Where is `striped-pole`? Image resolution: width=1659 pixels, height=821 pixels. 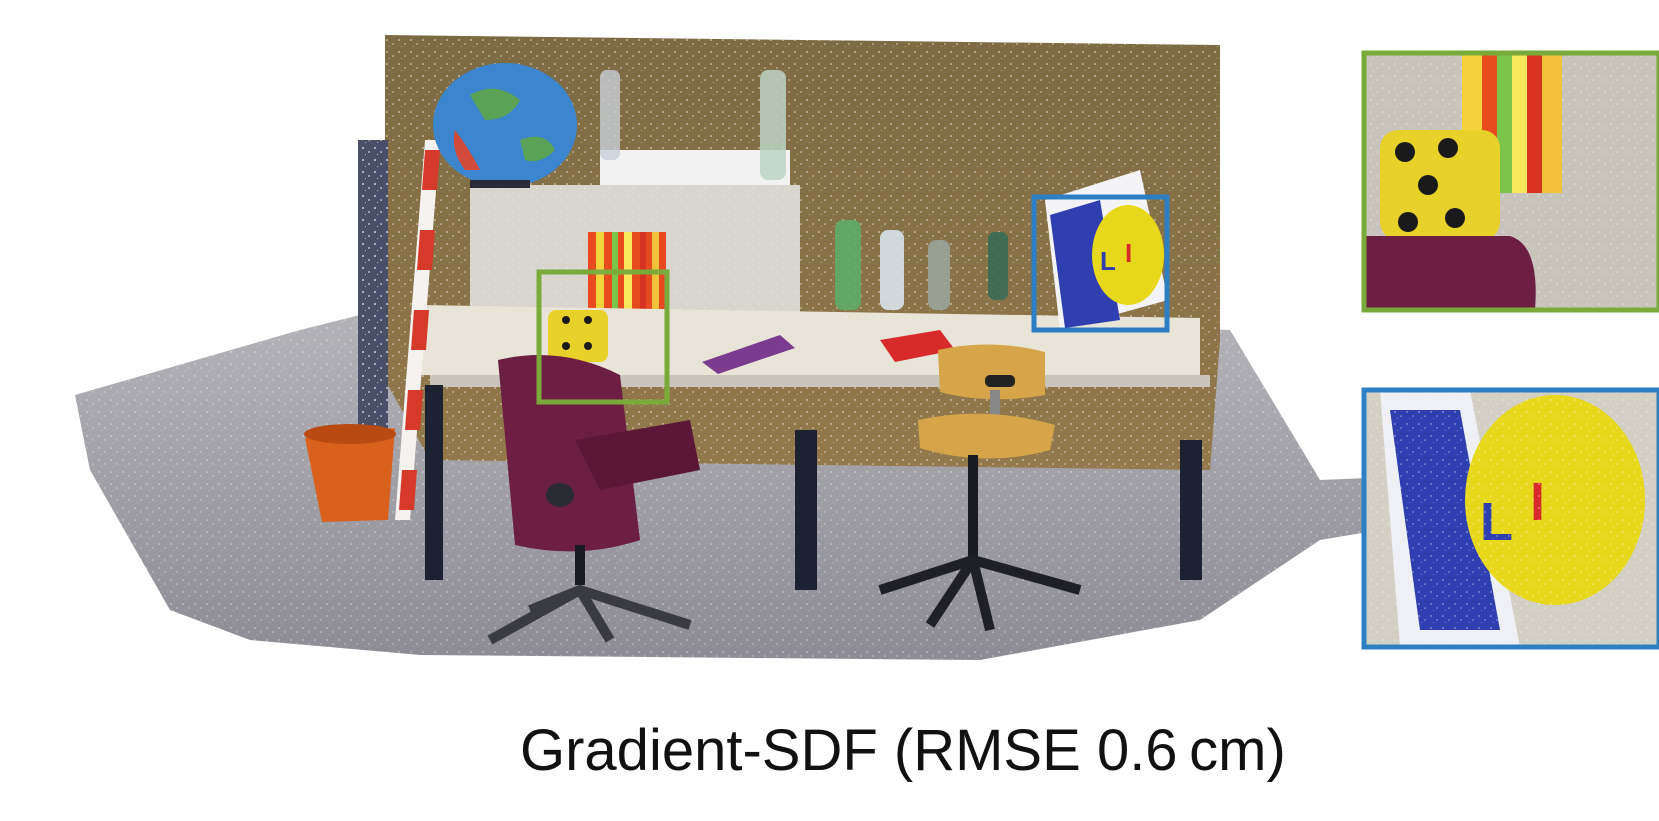 striped-pole is located at coordinates (417, 330).